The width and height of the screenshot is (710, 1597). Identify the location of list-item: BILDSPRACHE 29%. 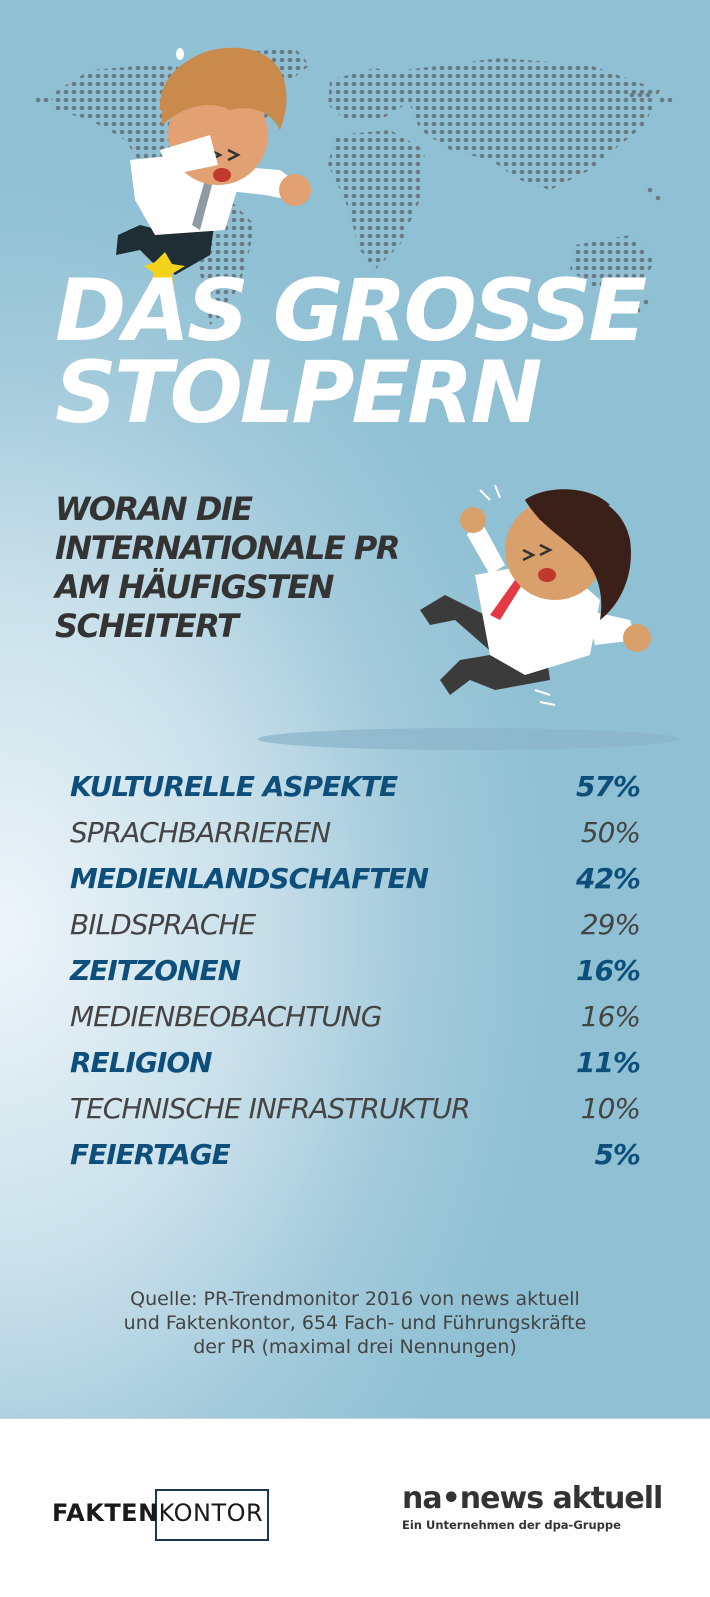
(355, 931).